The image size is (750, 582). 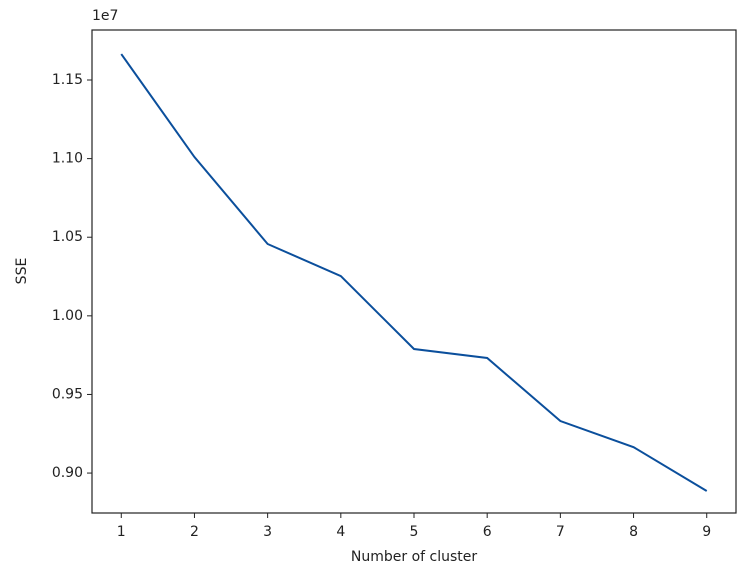 I want to click on y-tick-label: 0.95, so click(x=67, y=394).